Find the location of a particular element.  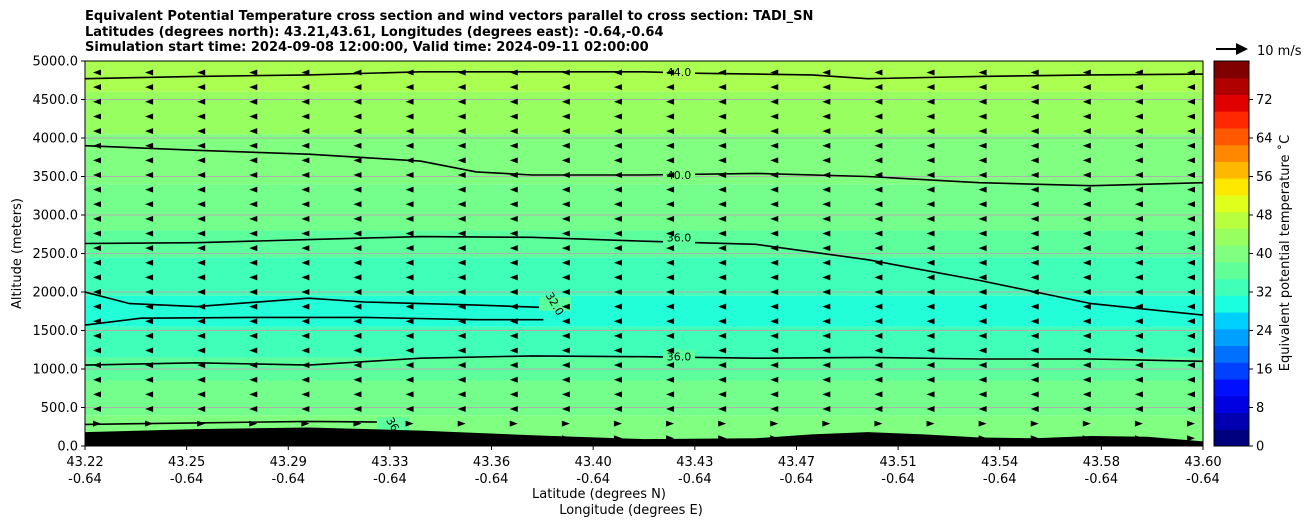

y-tick-label: 4500.0 is located at coordinates (56, 100).